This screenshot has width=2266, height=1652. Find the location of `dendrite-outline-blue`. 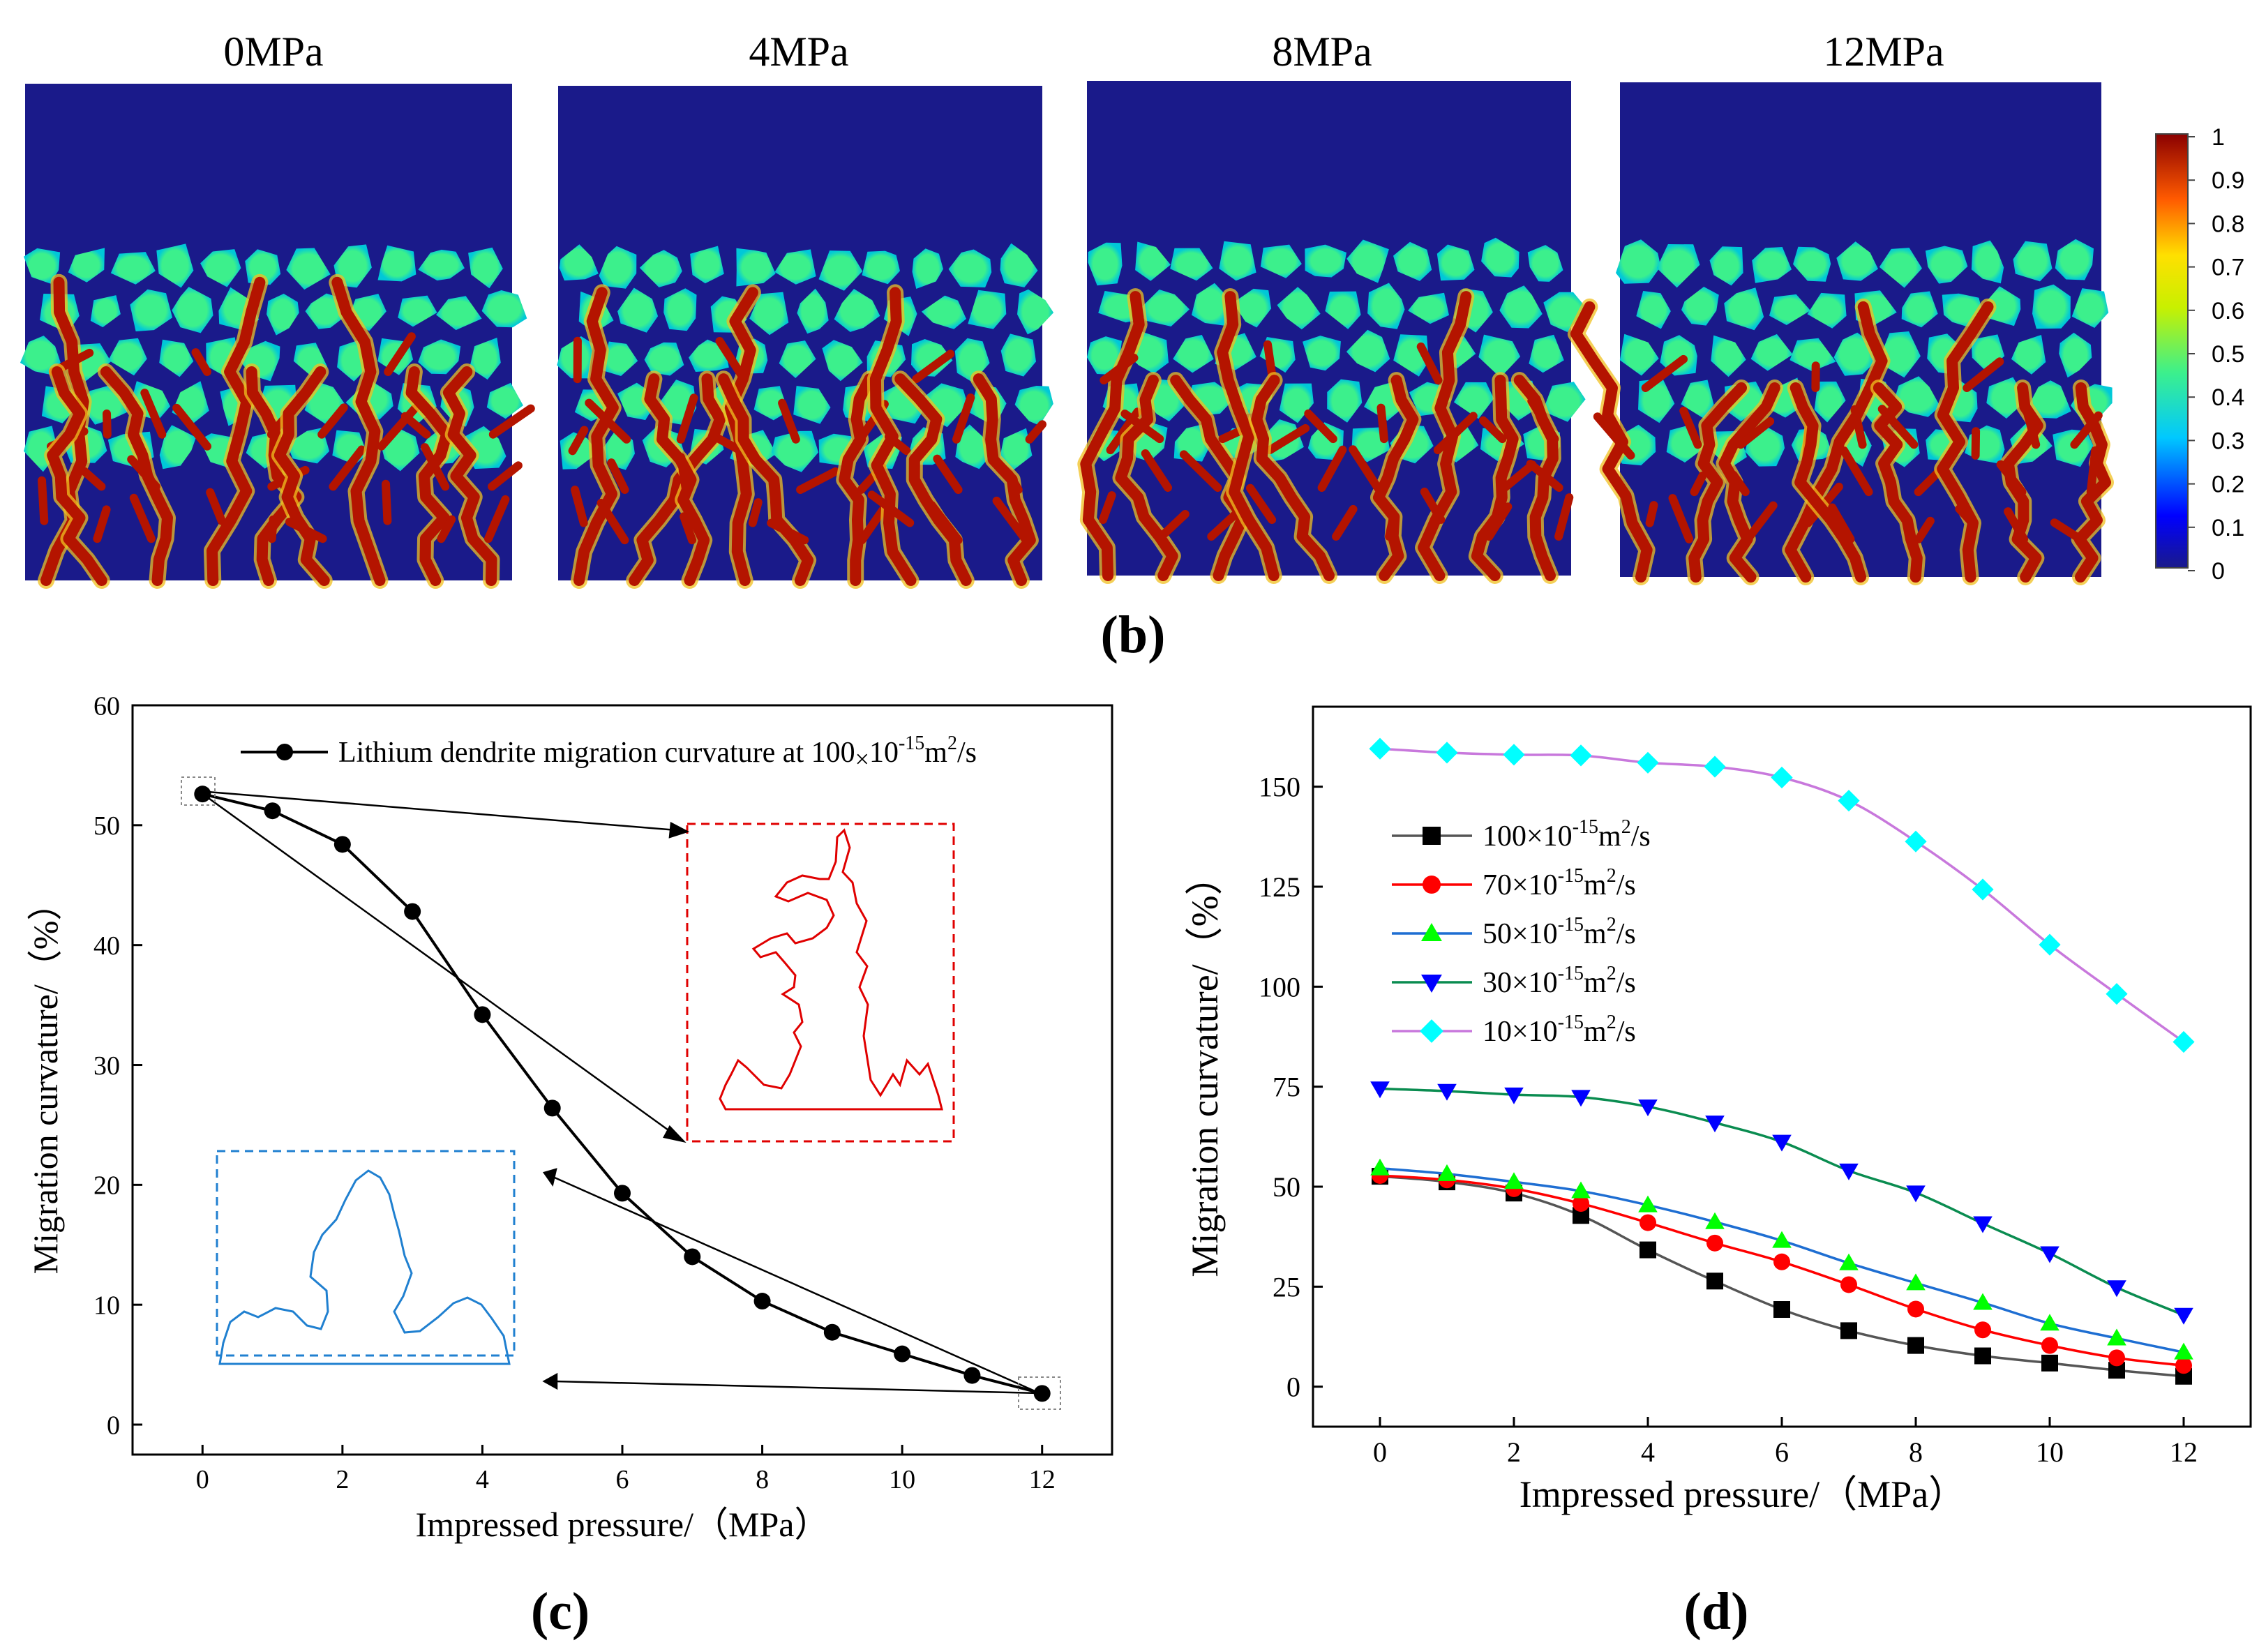

dendrite-outline-blue is located at coordinates (365, 1267).